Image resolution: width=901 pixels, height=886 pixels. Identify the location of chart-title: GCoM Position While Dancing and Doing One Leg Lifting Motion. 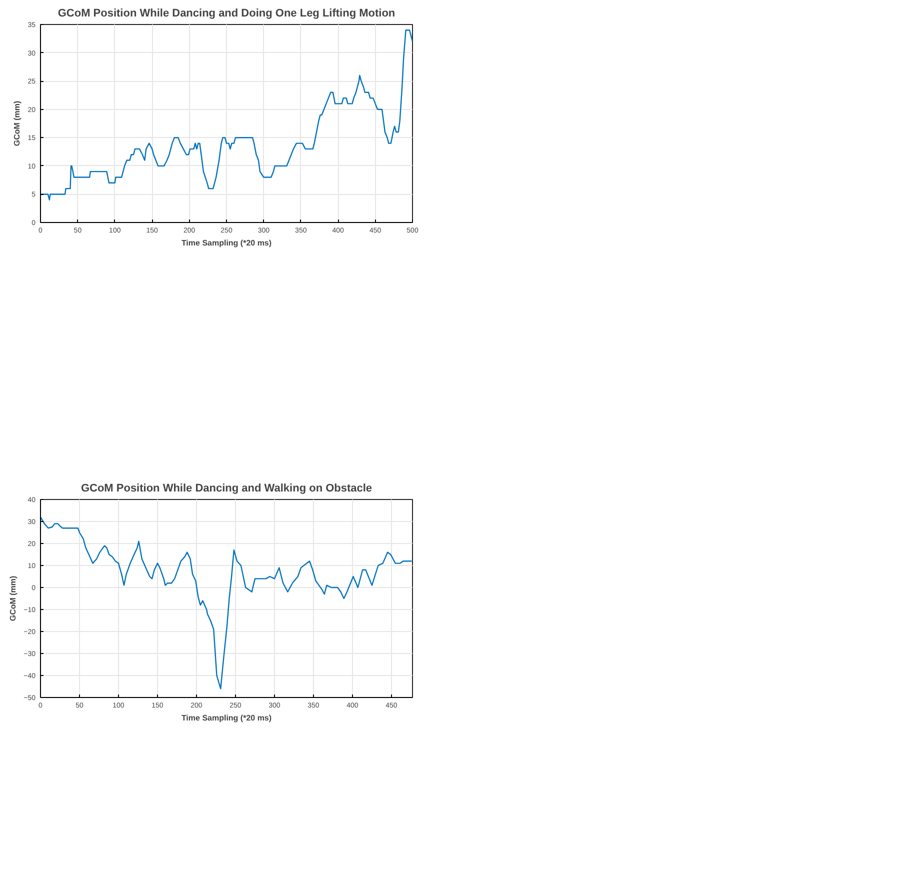
(227, 14).